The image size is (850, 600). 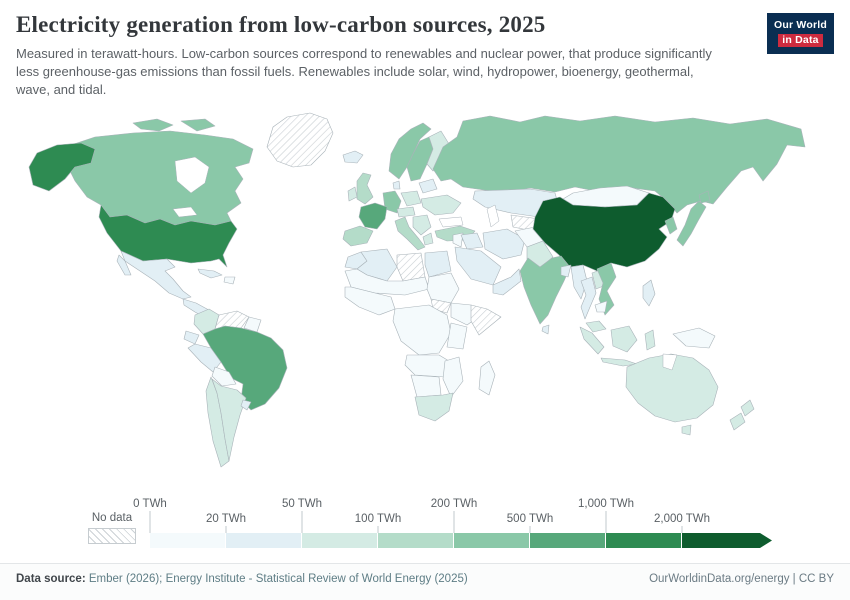 What do you see at coordinates (406, 212) in the screenshot?
I see `region-central-europe` at bounding box center [406, 212].